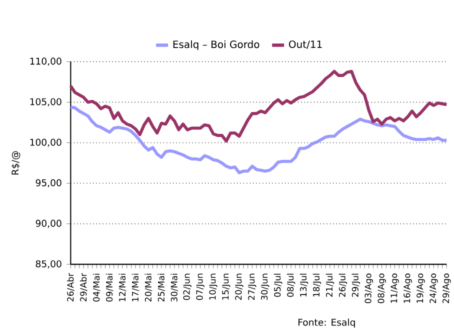 The height and width of the screenshot is (335, 454). What do you see at coordinates (226, 287) in the screenshot?
I see `x-tick-label: 15/Jun` at bounding box center [226, 287].